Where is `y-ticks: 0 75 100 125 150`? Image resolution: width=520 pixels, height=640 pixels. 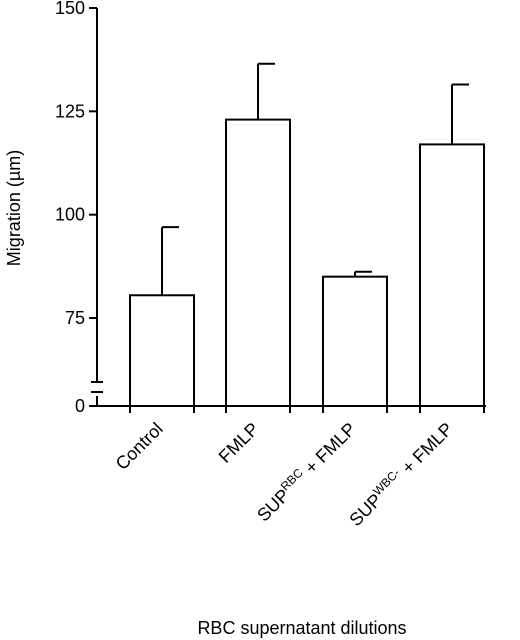 y-ticks: 0 75 100 125 150 is located at coordinates (76, 208).